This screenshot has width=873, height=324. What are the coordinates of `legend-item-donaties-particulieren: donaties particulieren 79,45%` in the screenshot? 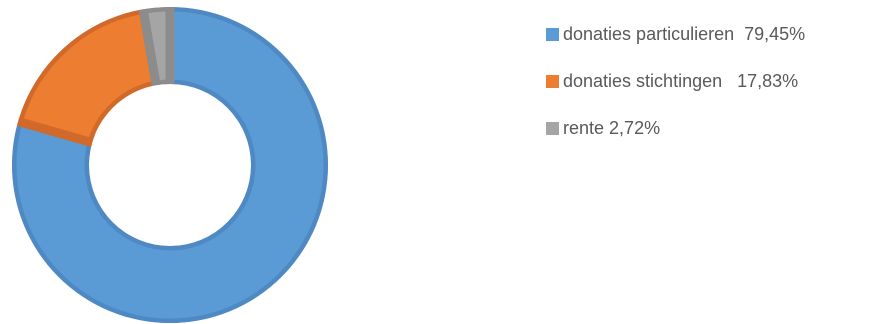 It's located at (675, 34).